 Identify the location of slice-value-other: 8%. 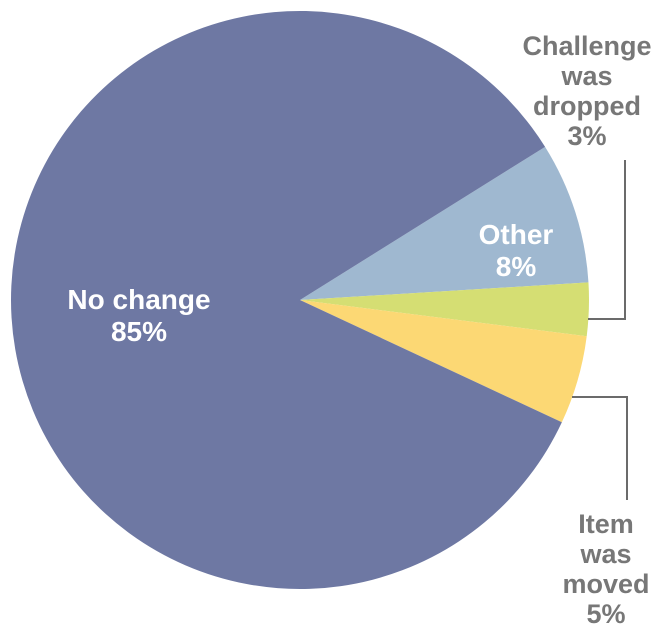
(516, 266).